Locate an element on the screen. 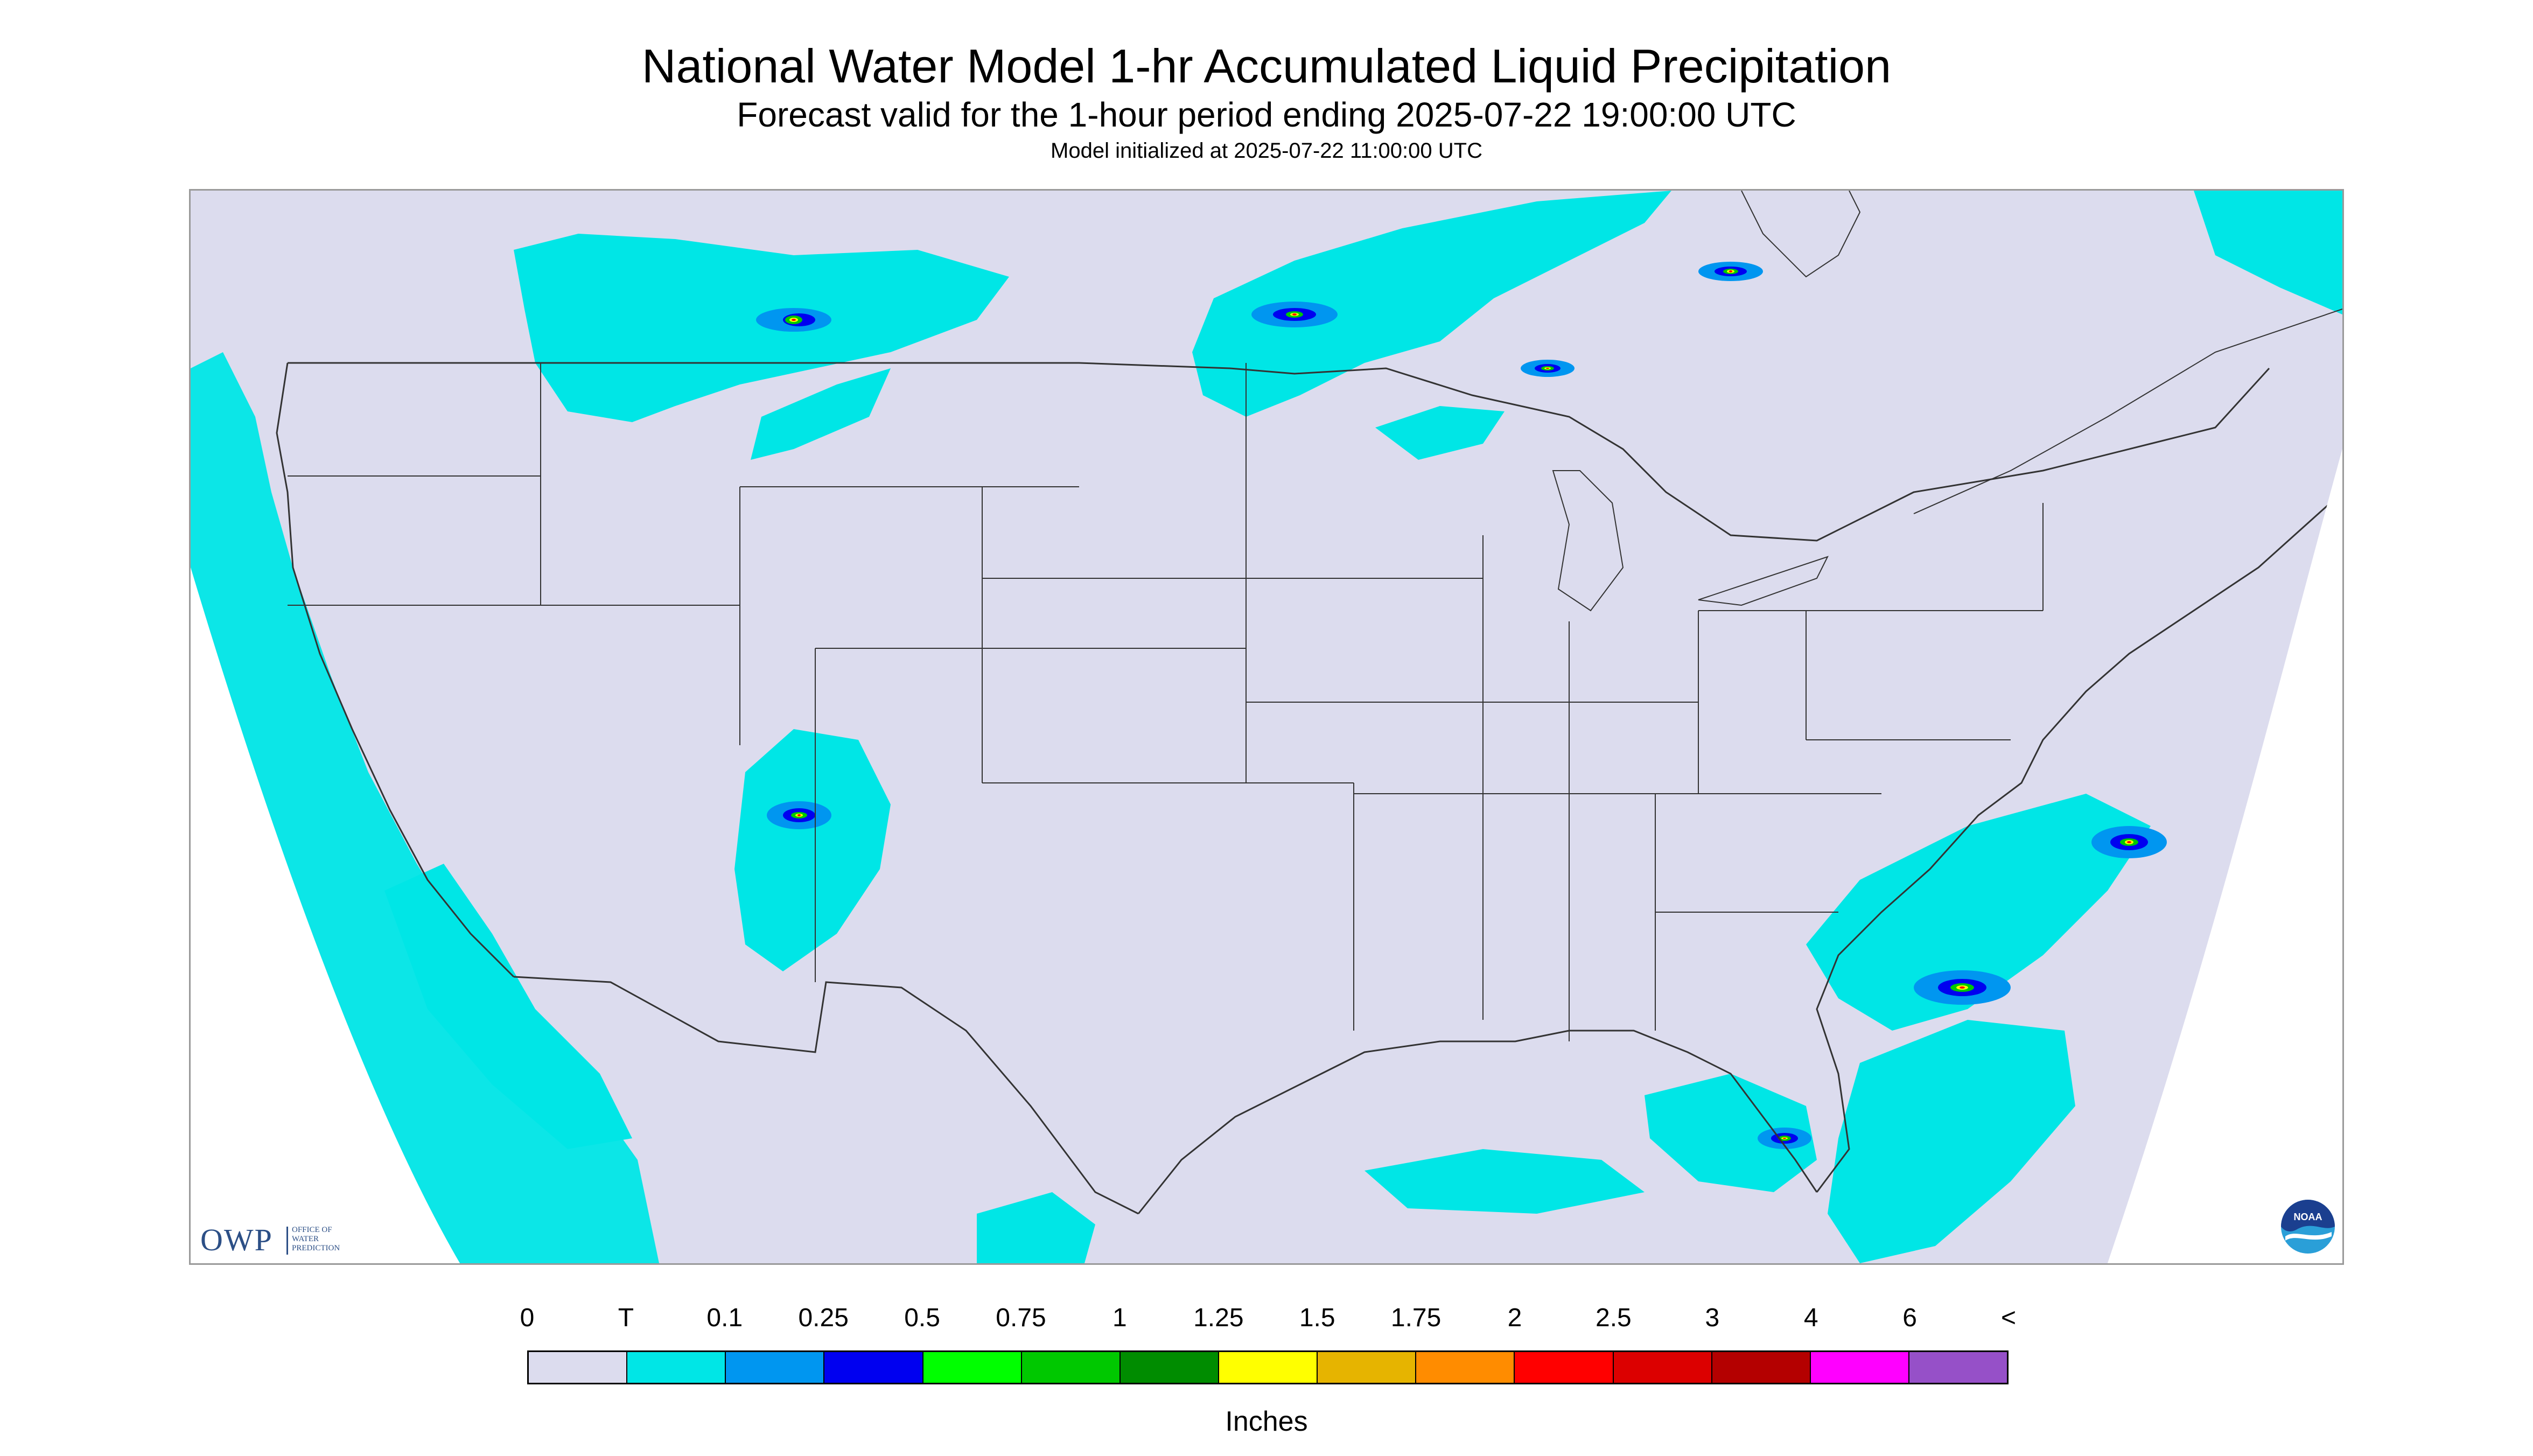  precip-area-dakota-band is located at coordinates (821, 414).